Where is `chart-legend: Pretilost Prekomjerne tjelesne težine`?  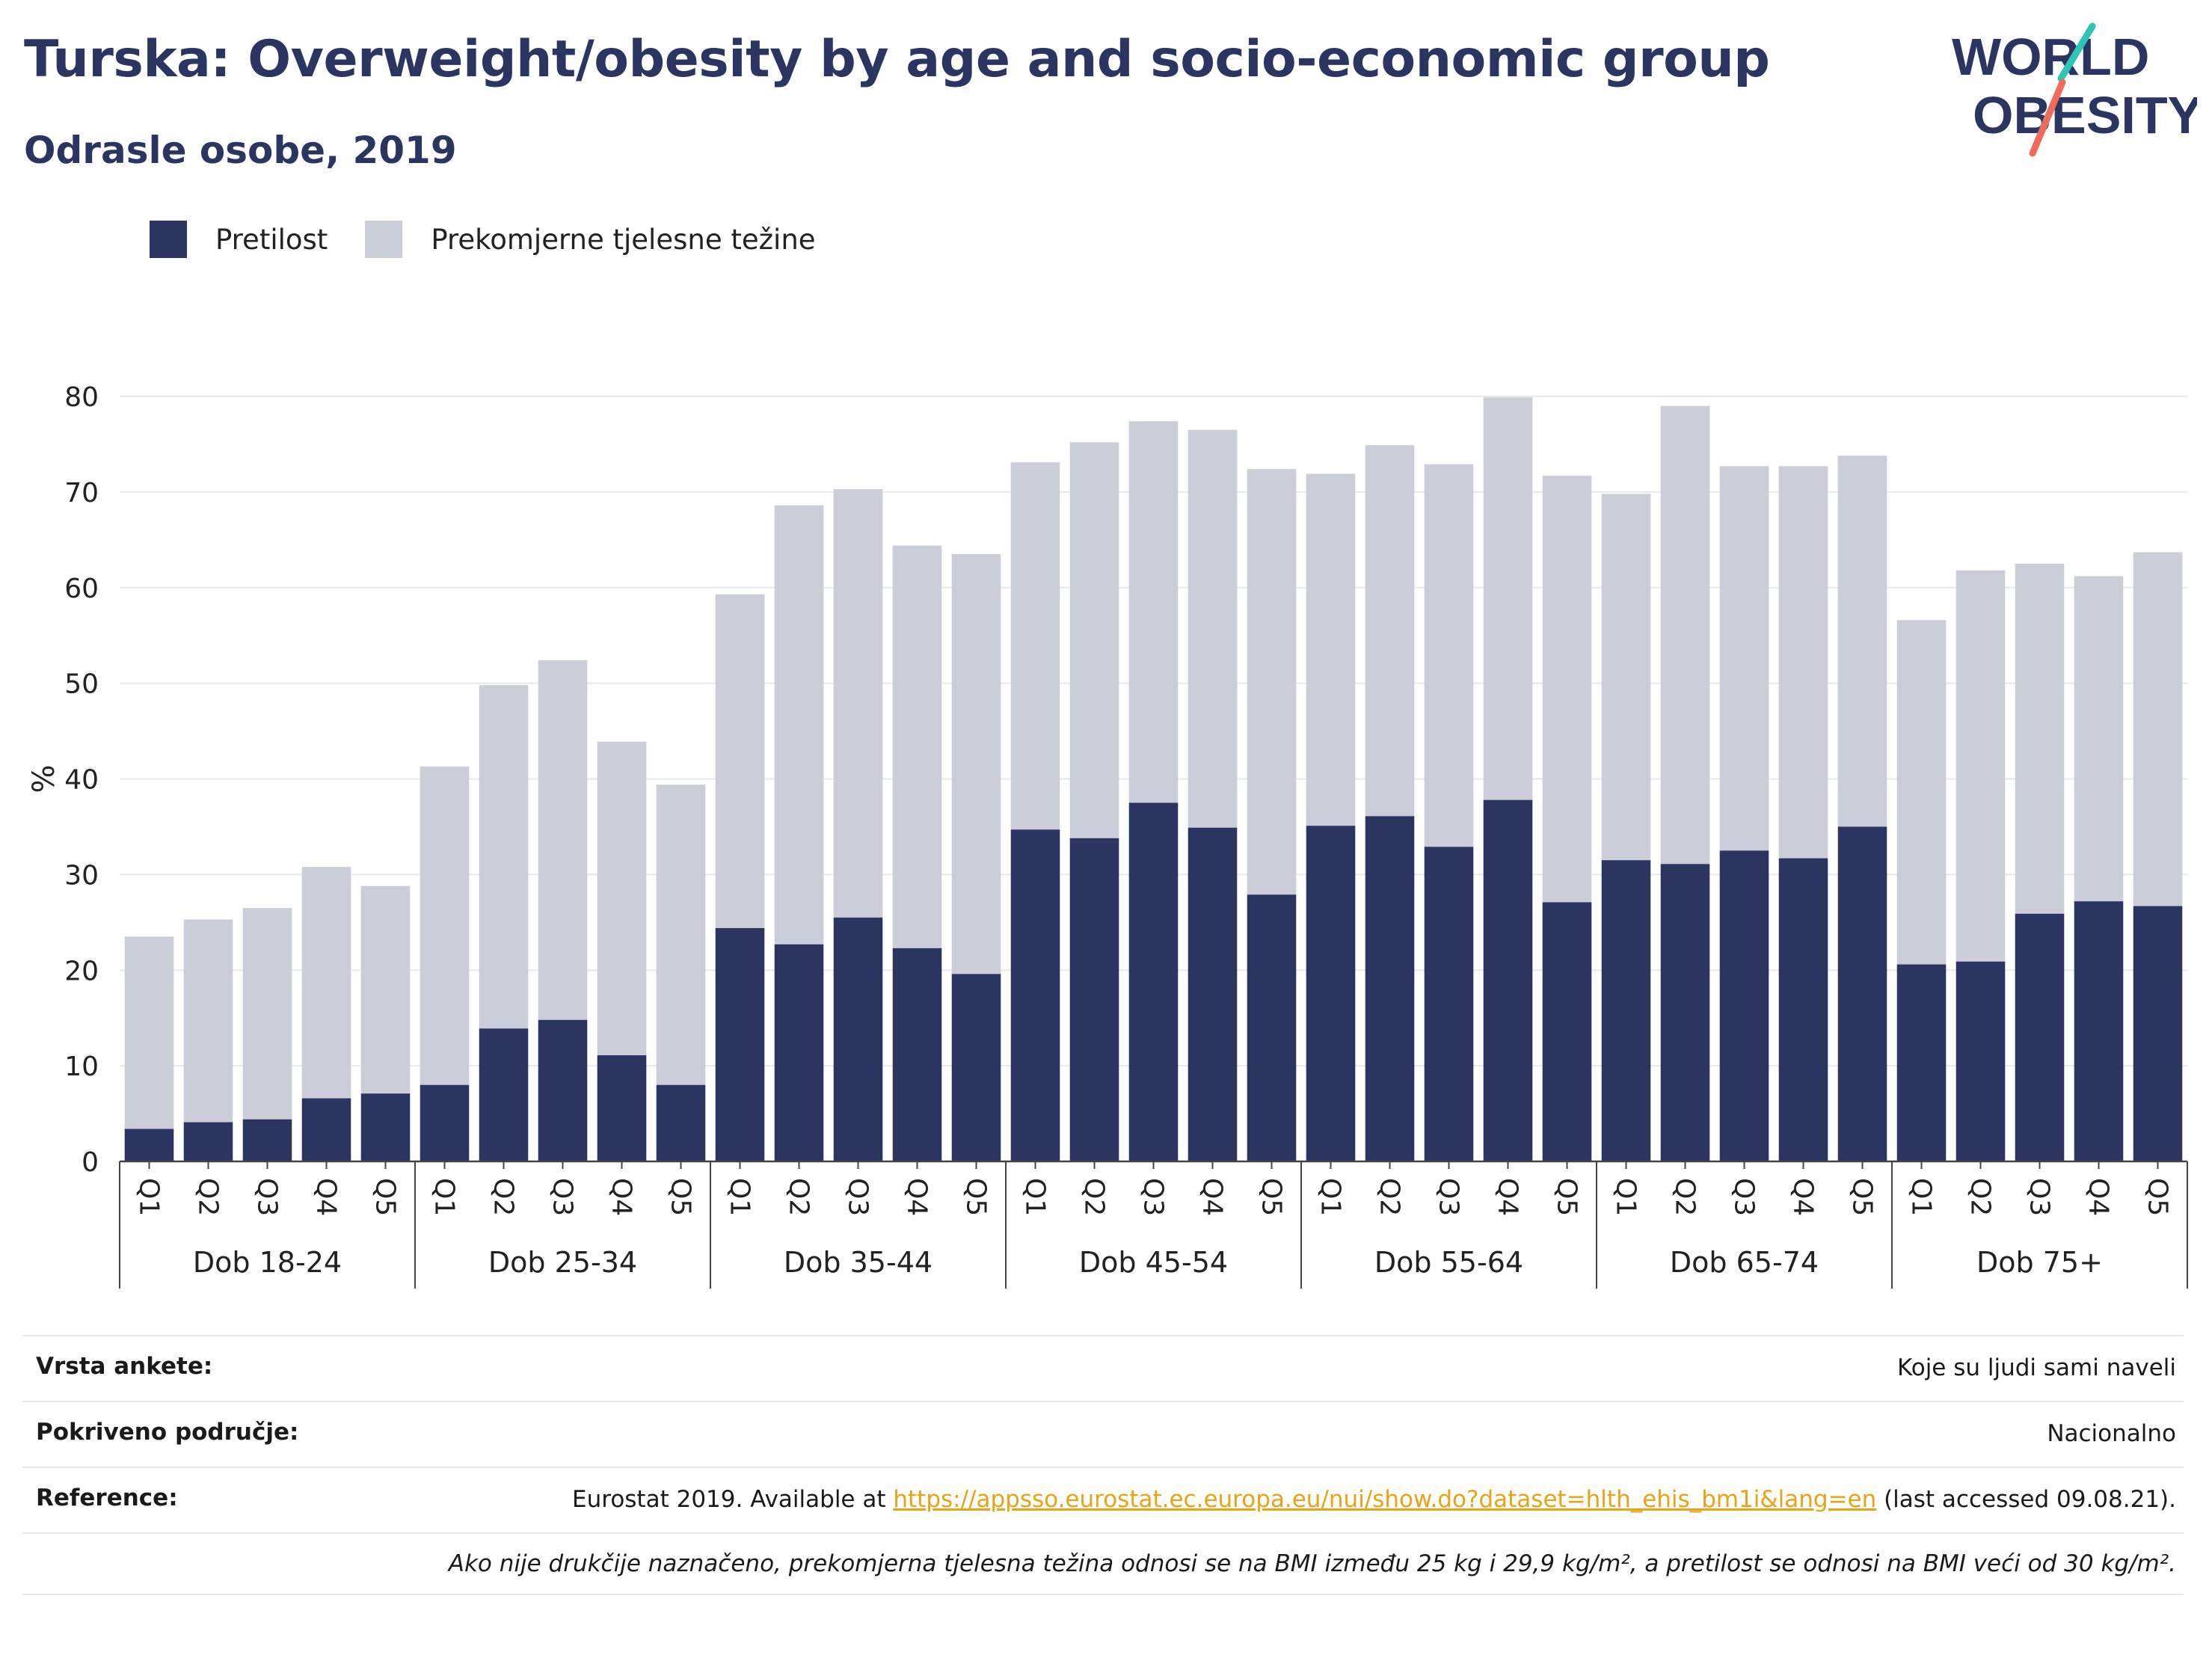
chart-legend: Pretilost Prekomjerne tjelesne težine is located at coordinates (501, 239).